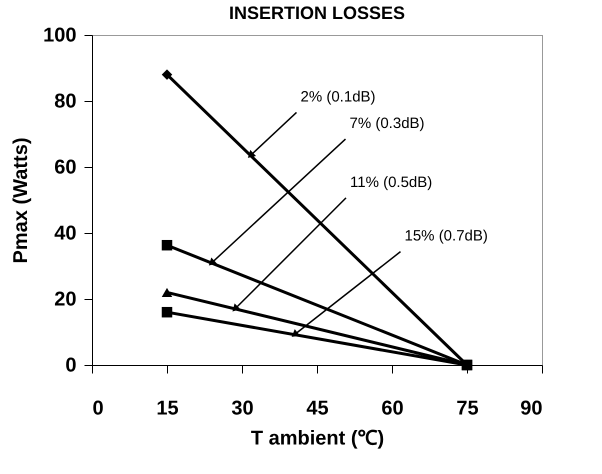 This screenshot has height=474, width=602. I want to click on y-tick-label: 0, so click(70, 365).